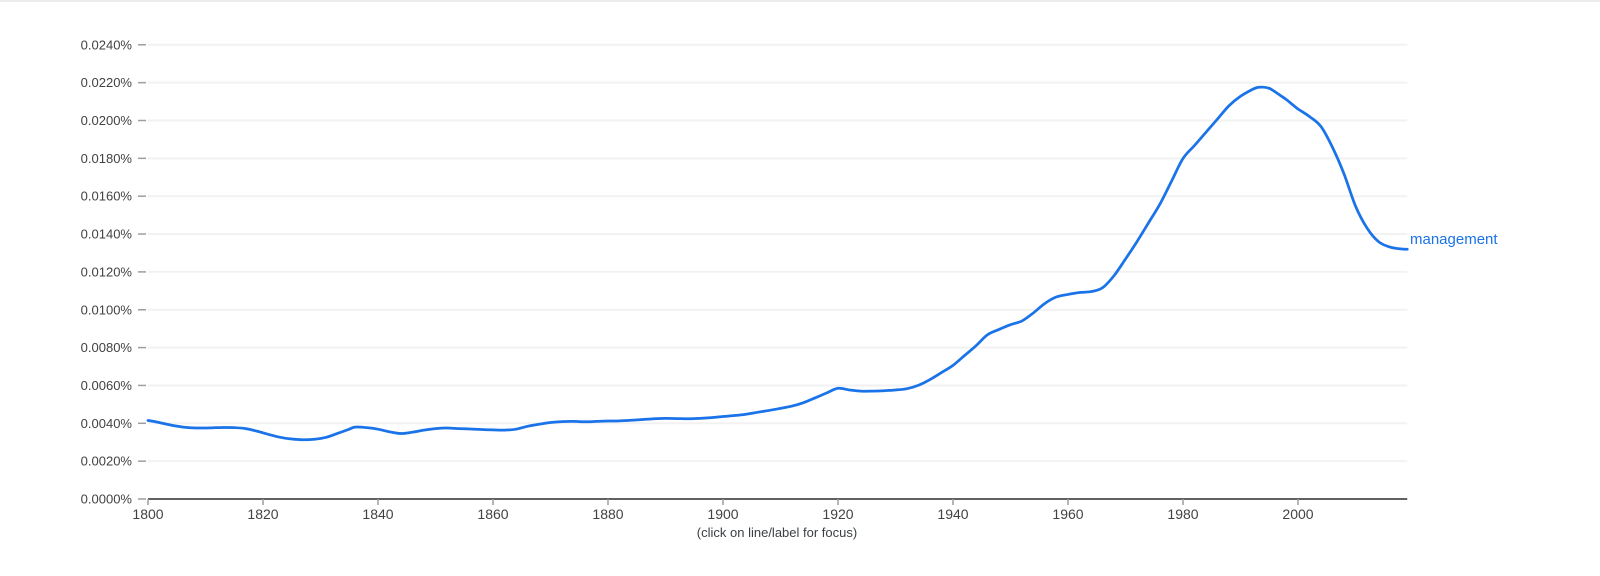  I want to click on y-tick-label: 0.0240%, so click(107, 44).